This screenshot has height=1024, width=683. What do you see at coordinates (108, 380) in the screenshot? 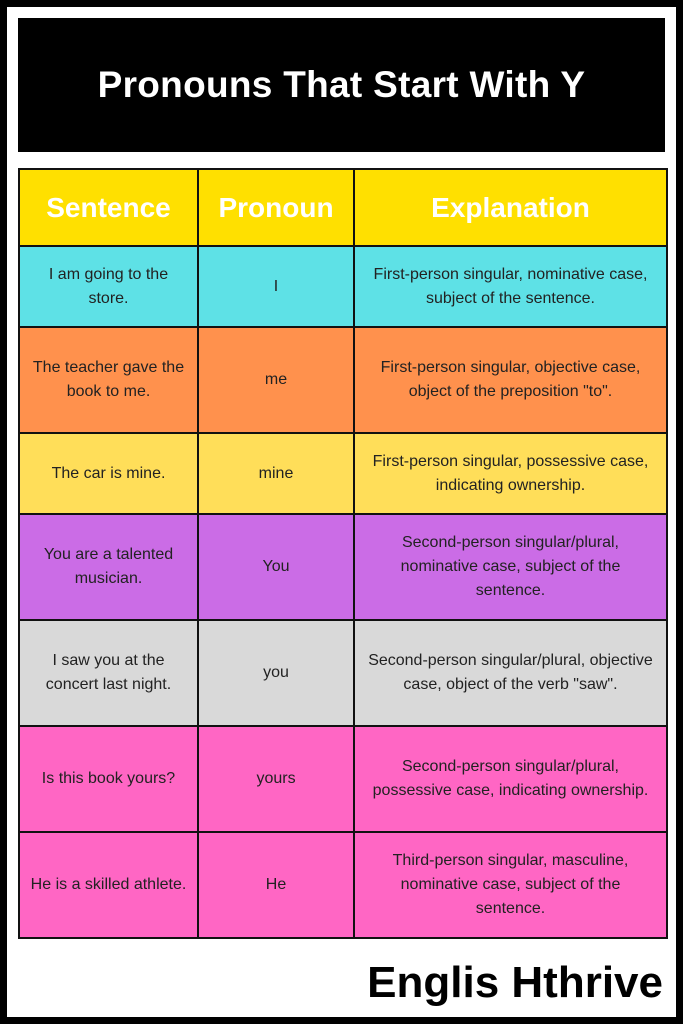
I see `cell-sentence: The teacher gave the book to me.` at bounding box center [108, 380].